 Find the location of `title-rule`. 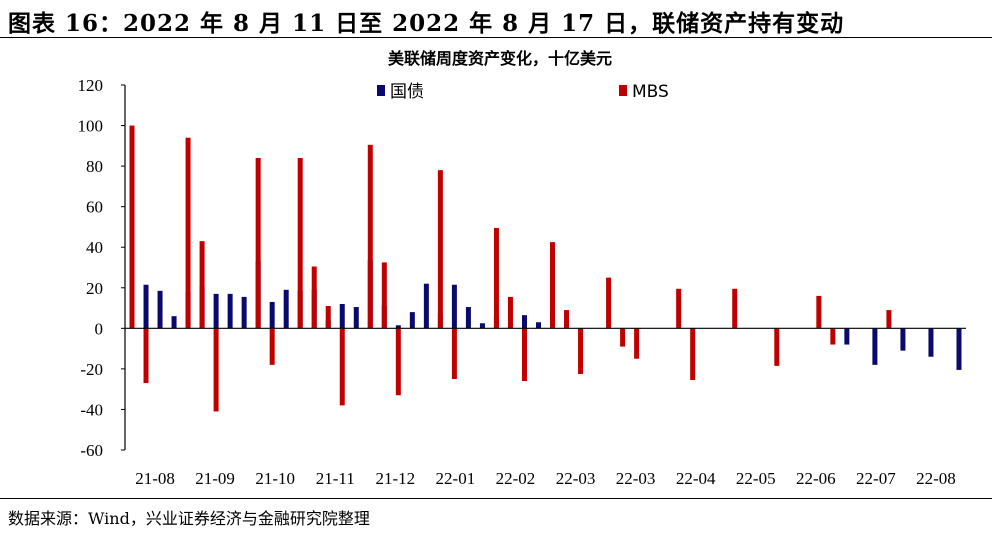

title-rule is located at coordinates (496, 37).